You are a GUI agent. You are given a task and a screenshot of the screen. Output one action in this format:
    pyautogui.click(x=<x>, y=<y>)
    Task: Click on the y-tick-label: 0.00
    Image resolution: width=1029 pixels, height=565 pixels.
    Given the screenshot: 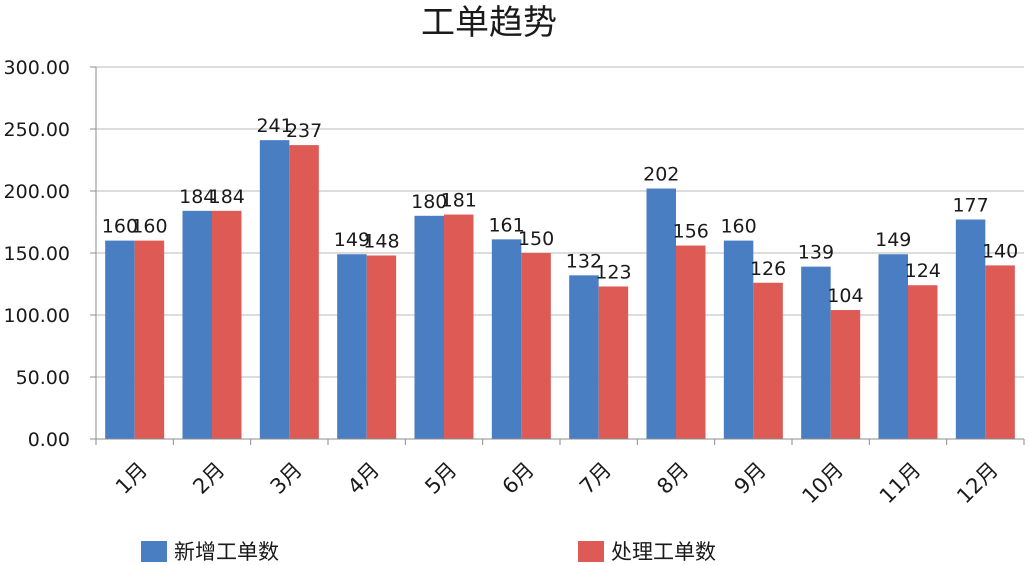 What is the action you would take?
    pyautogui.click(x=49, y=440)
    